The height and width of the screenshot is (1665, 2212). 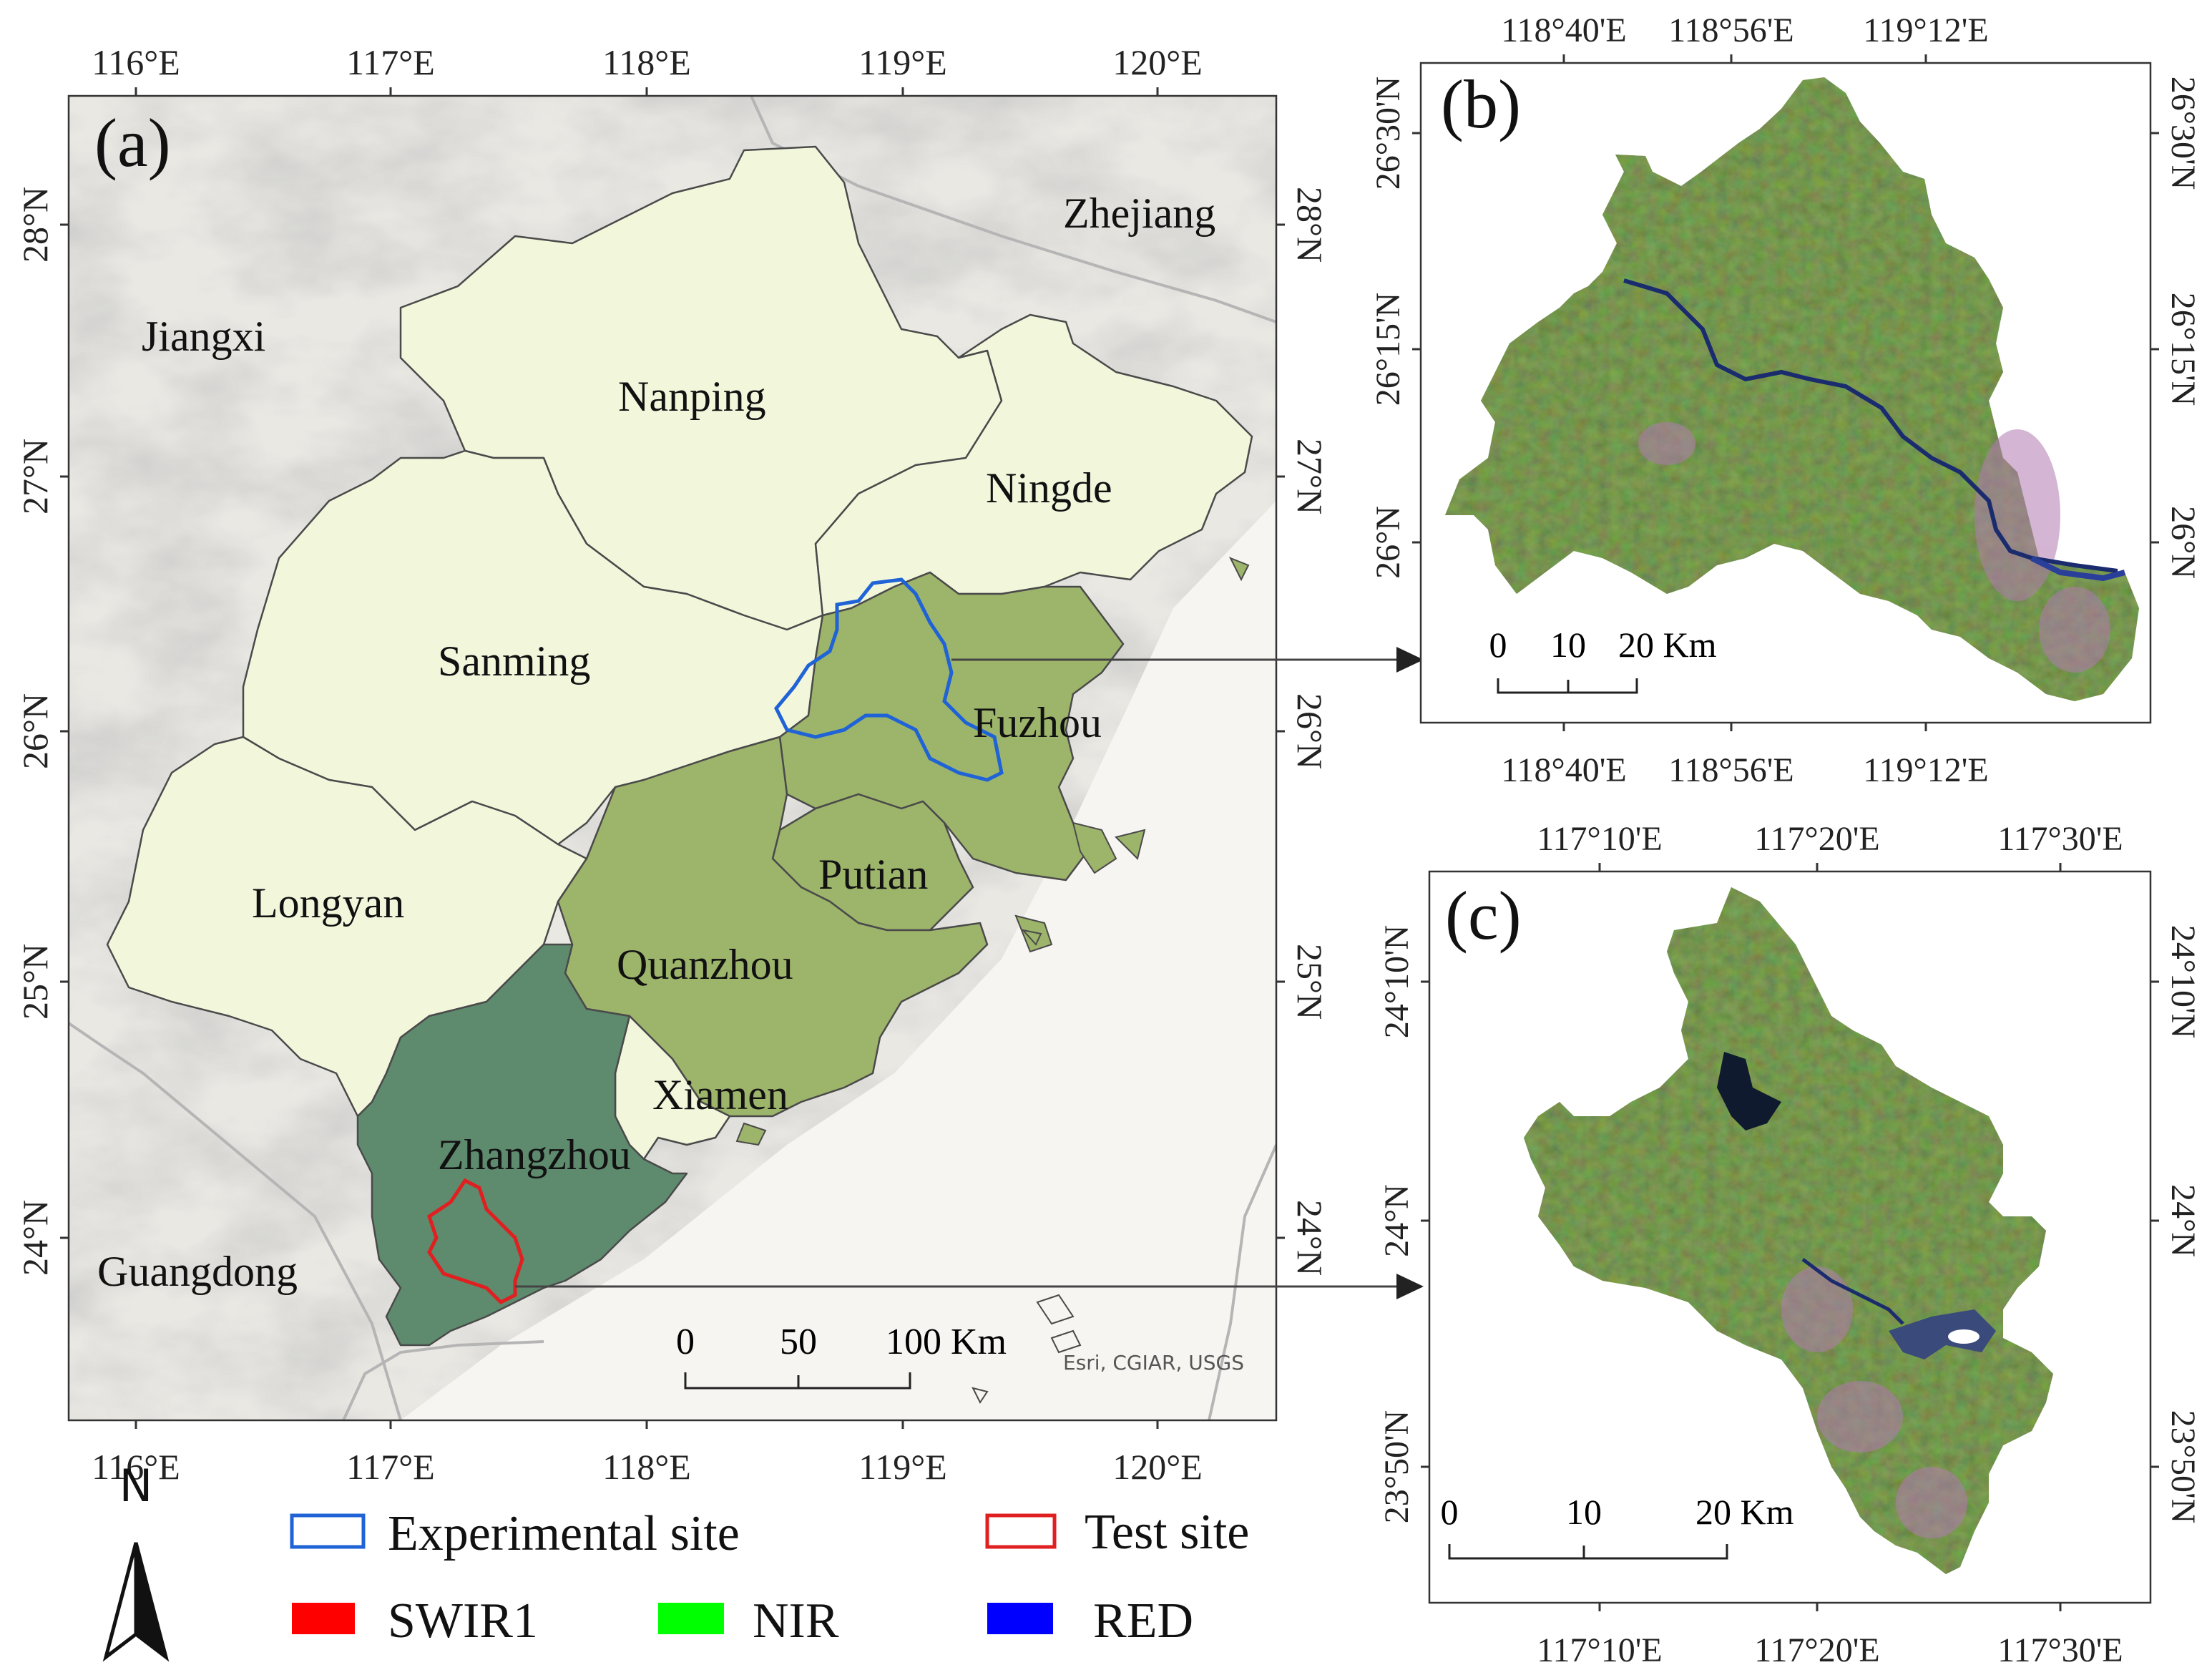 I want to click on panel-c-lon-top-1: 117°20'E, so click(x=1816, y=839).